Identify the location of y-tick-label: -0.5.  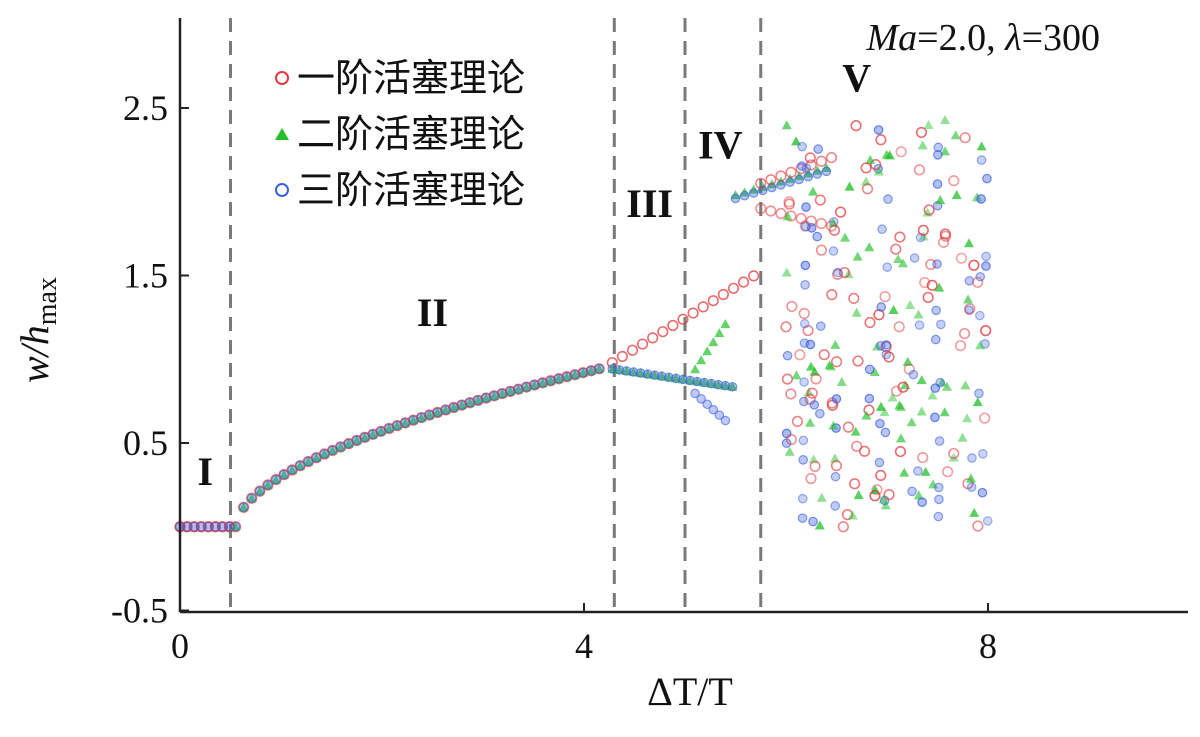
(139, 611).